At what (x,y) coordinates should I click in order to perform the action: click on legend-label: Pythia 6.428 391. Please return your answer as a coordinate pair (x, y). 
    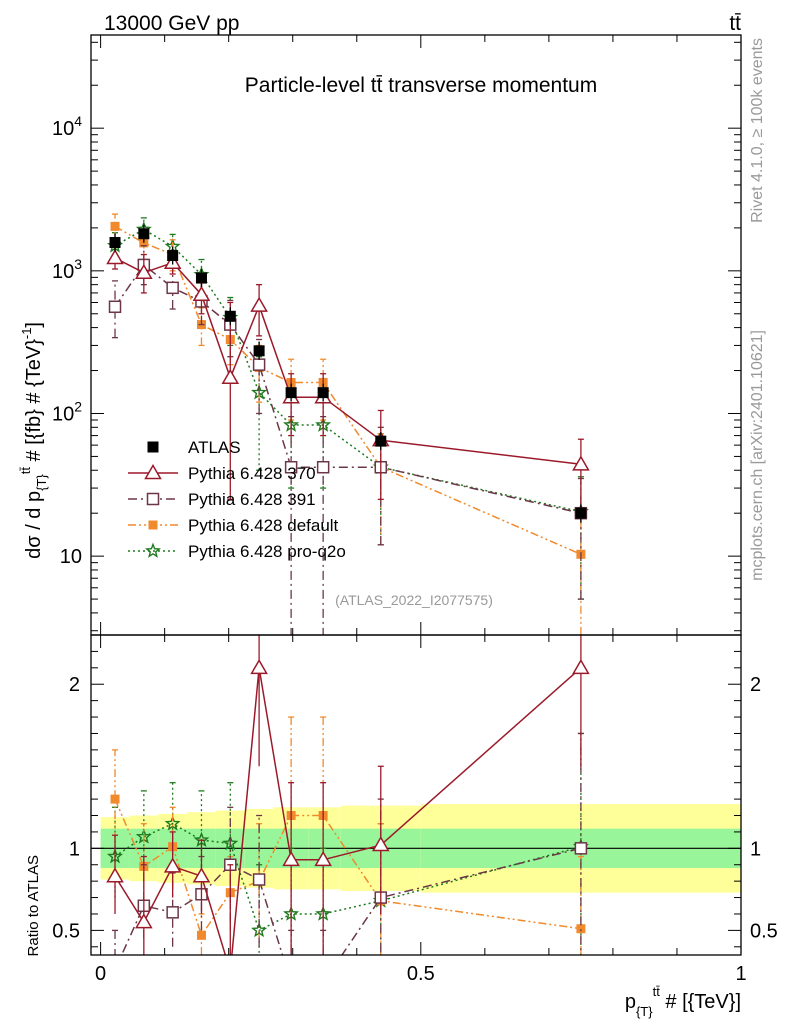
    Looking at the image, I should click on (252, 499).